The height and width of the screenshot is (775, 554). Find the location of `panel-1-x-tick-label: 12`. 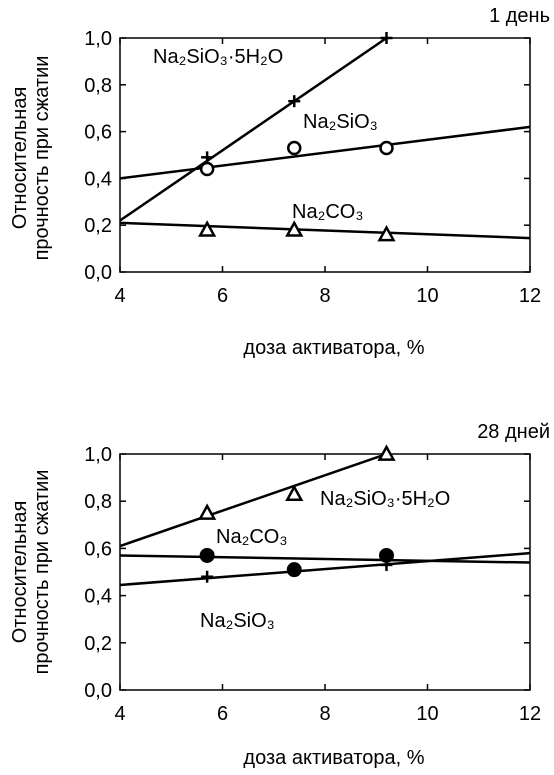

panel-1-x-tick-label: 12 is located at coordinates (530, 296).